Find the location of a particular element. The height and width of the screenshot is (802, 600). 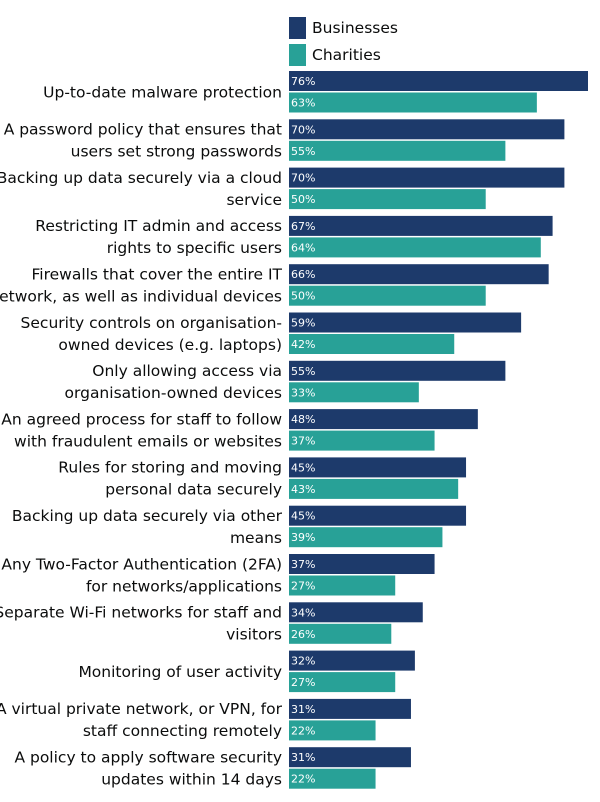

data-label-charities: 42% is located at coordinates (303, 344).